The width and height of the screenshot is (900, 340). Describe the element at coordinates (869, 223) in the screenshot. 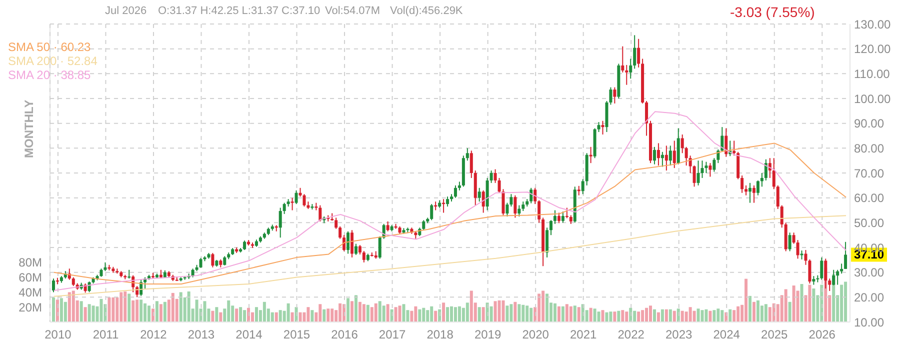

I see `y-tick-label: 50.00` at that location.